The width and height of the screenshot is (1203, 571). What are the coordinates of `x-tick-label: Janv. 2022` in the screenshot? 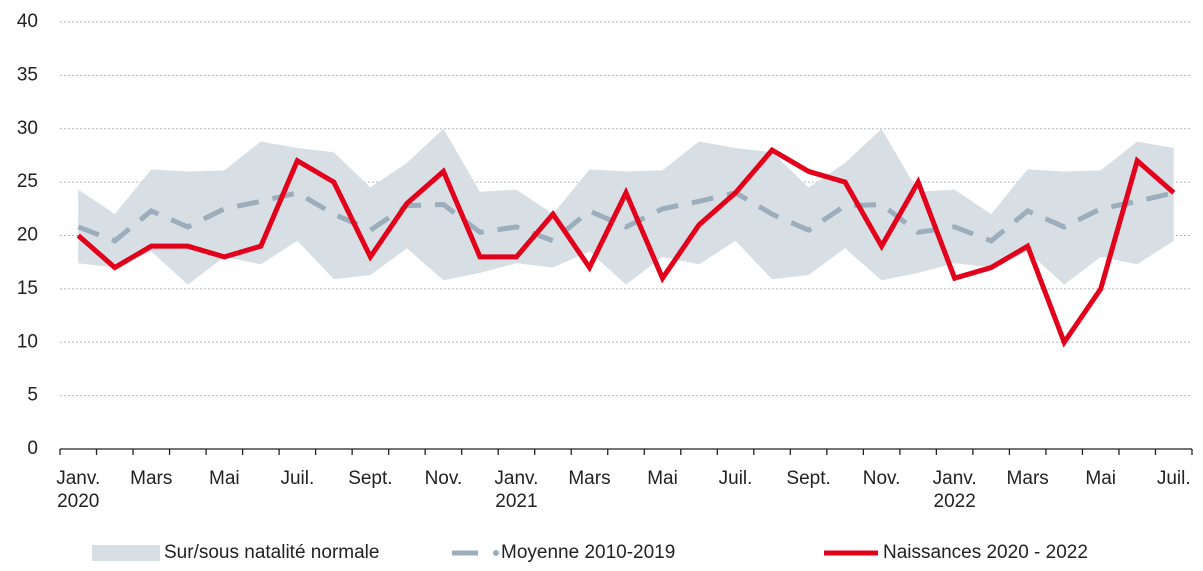 It's located at (954, 490).